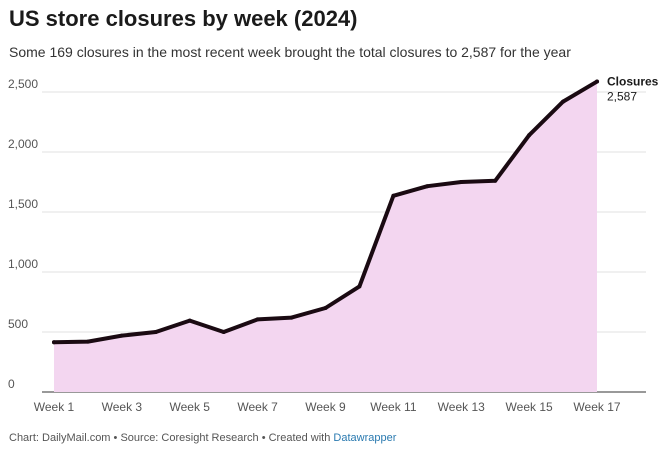  Describe the element at coordinates (23, 204) in the screenshot. I see `y-tick-label: 1,500` at that location.